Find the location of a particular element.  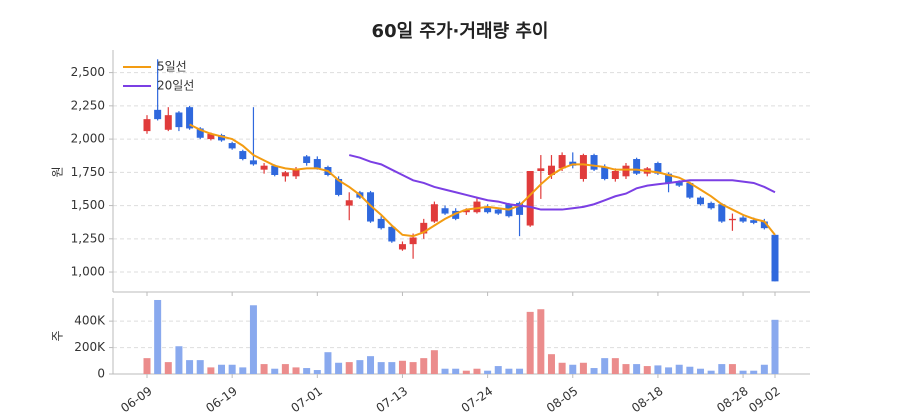

x-tick-label: 08-05 is located at coordinates (562, 399).